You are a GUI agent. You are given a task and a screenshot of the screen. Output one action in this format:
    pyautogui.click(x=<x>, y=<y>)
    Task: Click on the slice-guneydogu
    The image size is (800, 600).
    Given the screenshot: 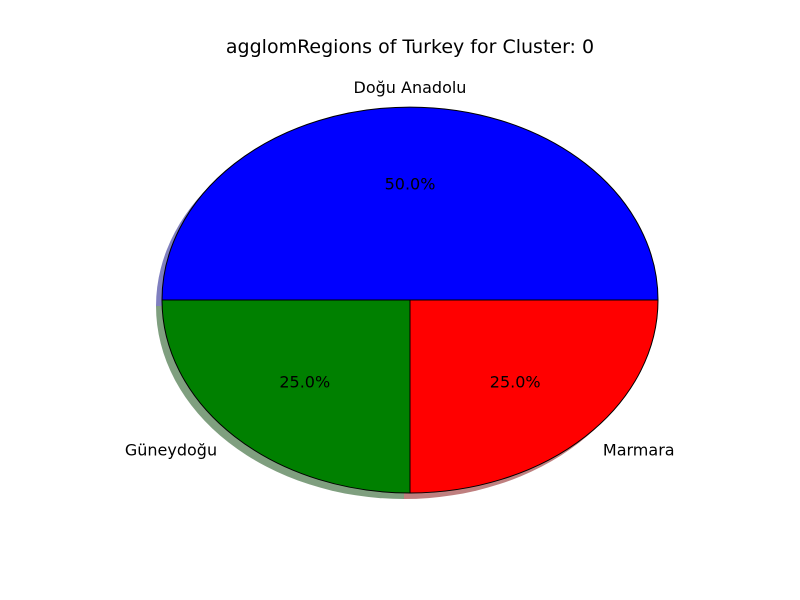 What is the action you would take?
    pyautogui.click(x=286, y=396)
    